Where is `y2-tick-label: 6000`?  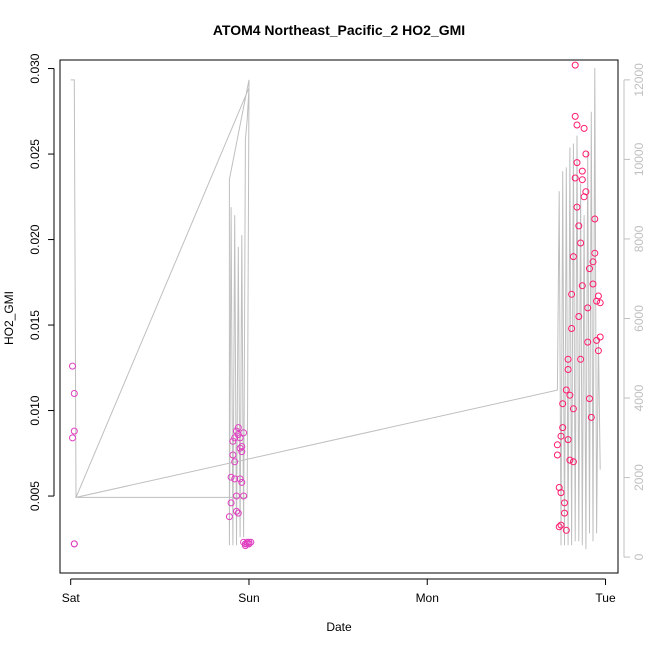
y2-tick-label: 6000 is located at coordinates (639, 318).